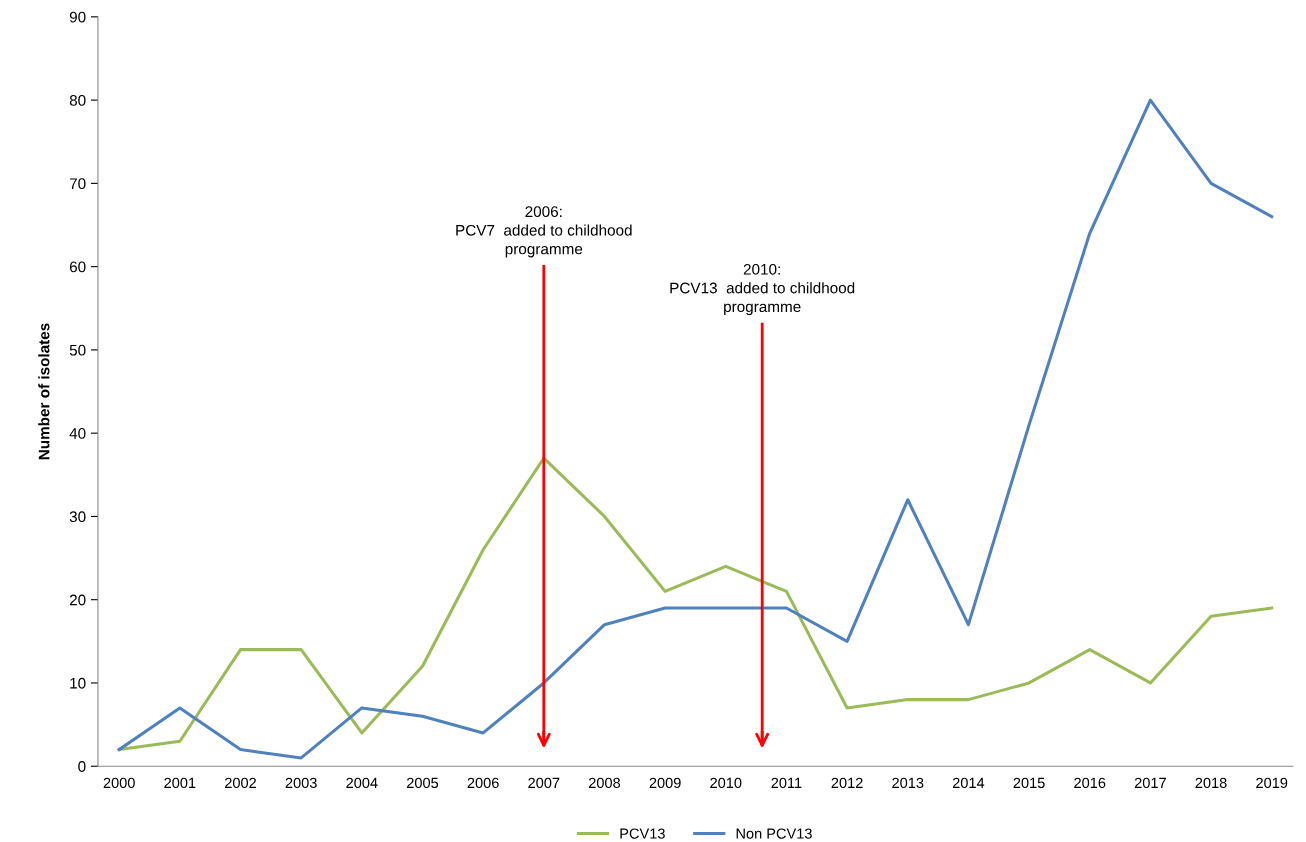 The height and width of the screenshot is (842, 1306). What do you see at coordinates (604, 783) in the screenshot?
I see `x-tick-label: 2008` at bounding box center [604, 783].